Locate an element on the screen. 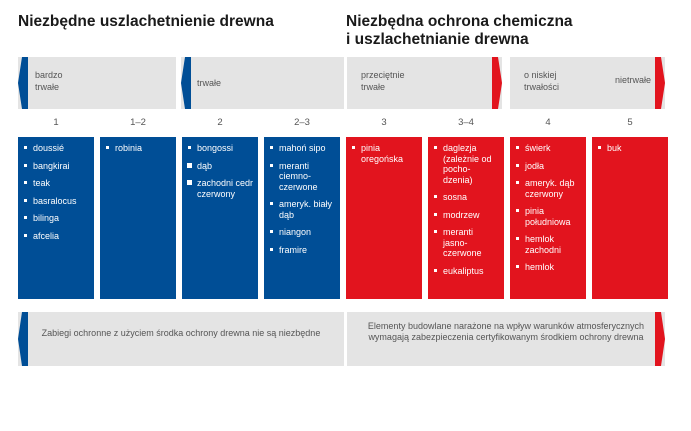  wood-item: eukaliptus is located at coordinates (467, 271).